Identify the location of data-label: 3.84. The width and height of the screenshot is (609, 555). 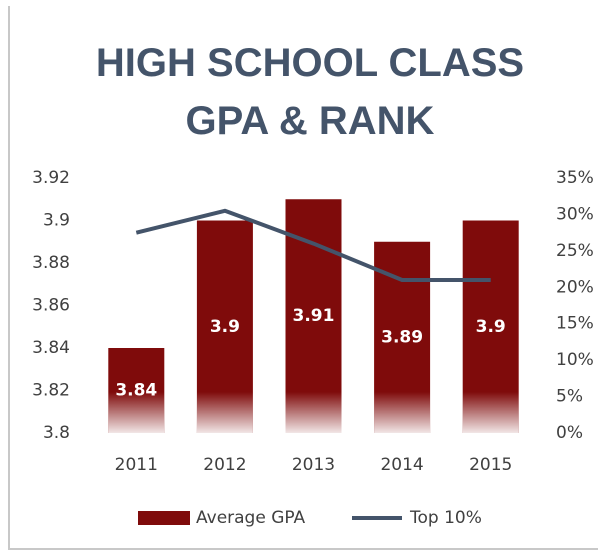
(136, 391).